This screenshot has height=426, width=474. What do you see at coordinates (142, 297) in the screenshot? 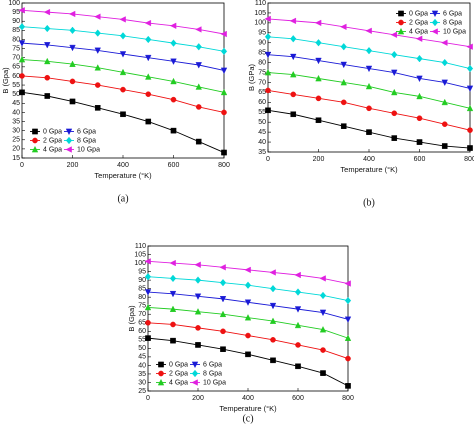
I see `y-tick-label: 80` at bounding box center [142, 297].